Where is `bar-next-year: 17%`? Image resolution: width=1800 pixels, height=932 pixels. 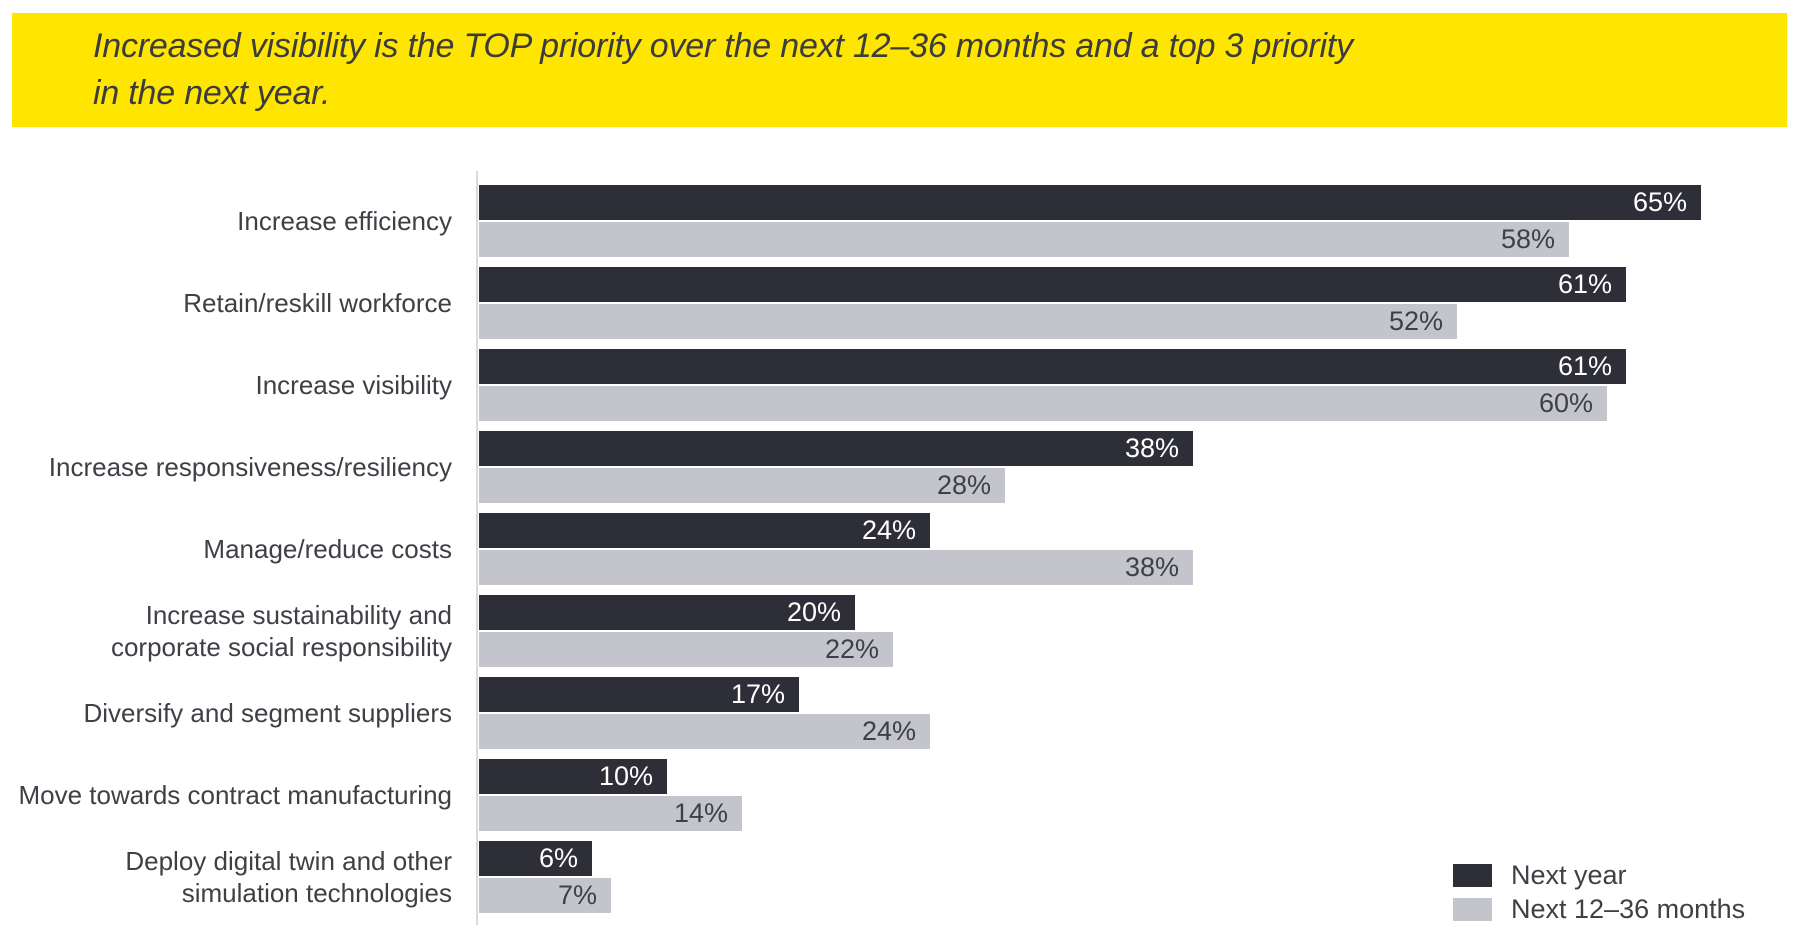
bar-next-year: 17% is located at coordinates (639, 694).